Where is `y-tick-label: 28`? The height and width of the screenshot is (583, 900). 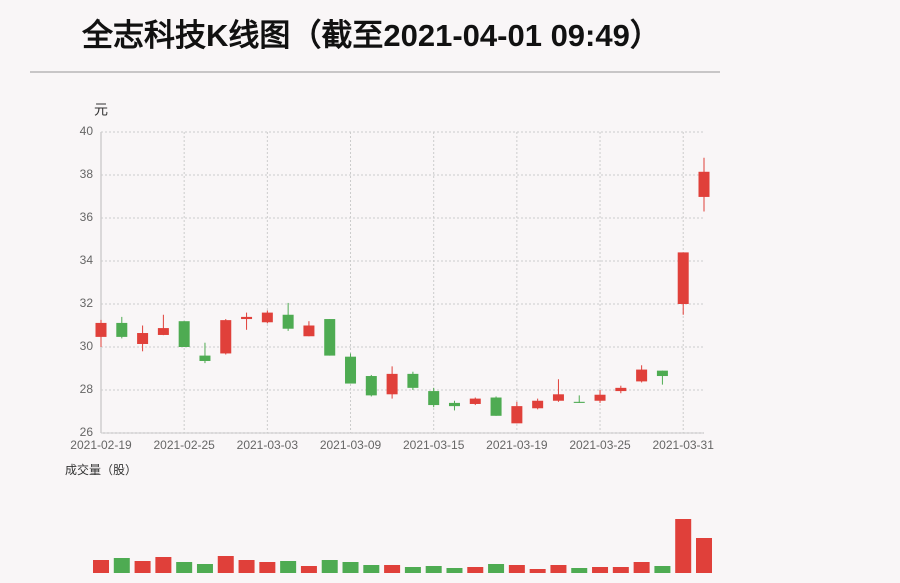 y-tick-label: 28 is located at coordinates (87, 389).